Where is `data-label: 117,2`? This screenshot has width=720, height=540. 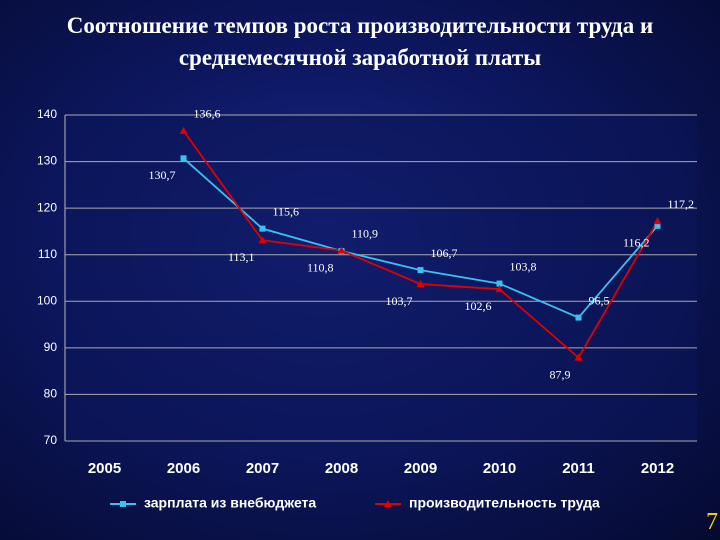 data-label: 117,2 is located at coordinates (681, 204).